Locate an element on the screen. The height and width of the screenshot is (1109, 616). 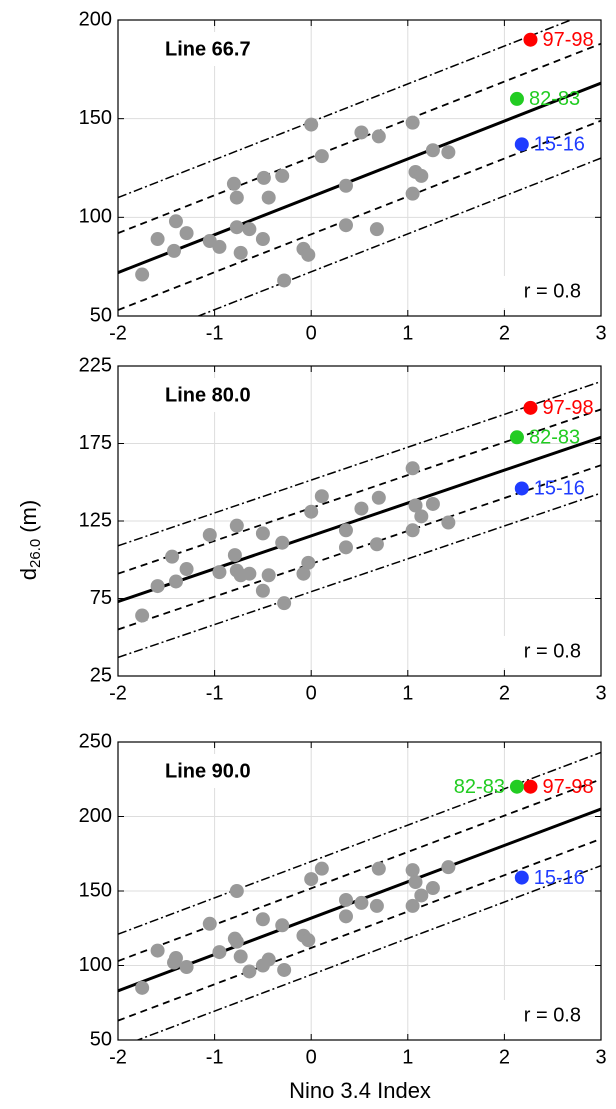
y-label-base: d is located at coordinates (28, 574).